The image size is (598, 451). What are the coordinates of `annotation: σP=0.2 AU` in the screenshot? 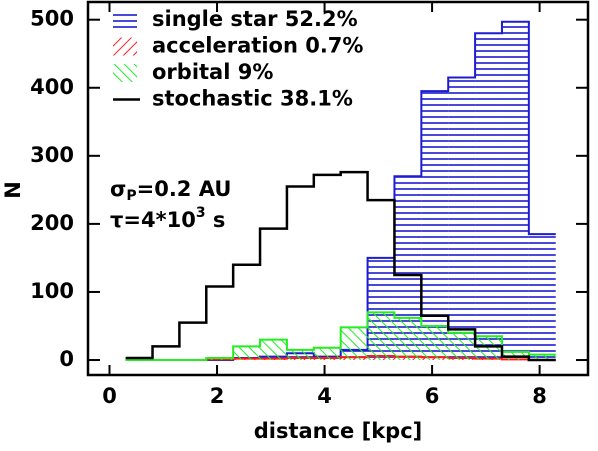 It's located at (170, 190).